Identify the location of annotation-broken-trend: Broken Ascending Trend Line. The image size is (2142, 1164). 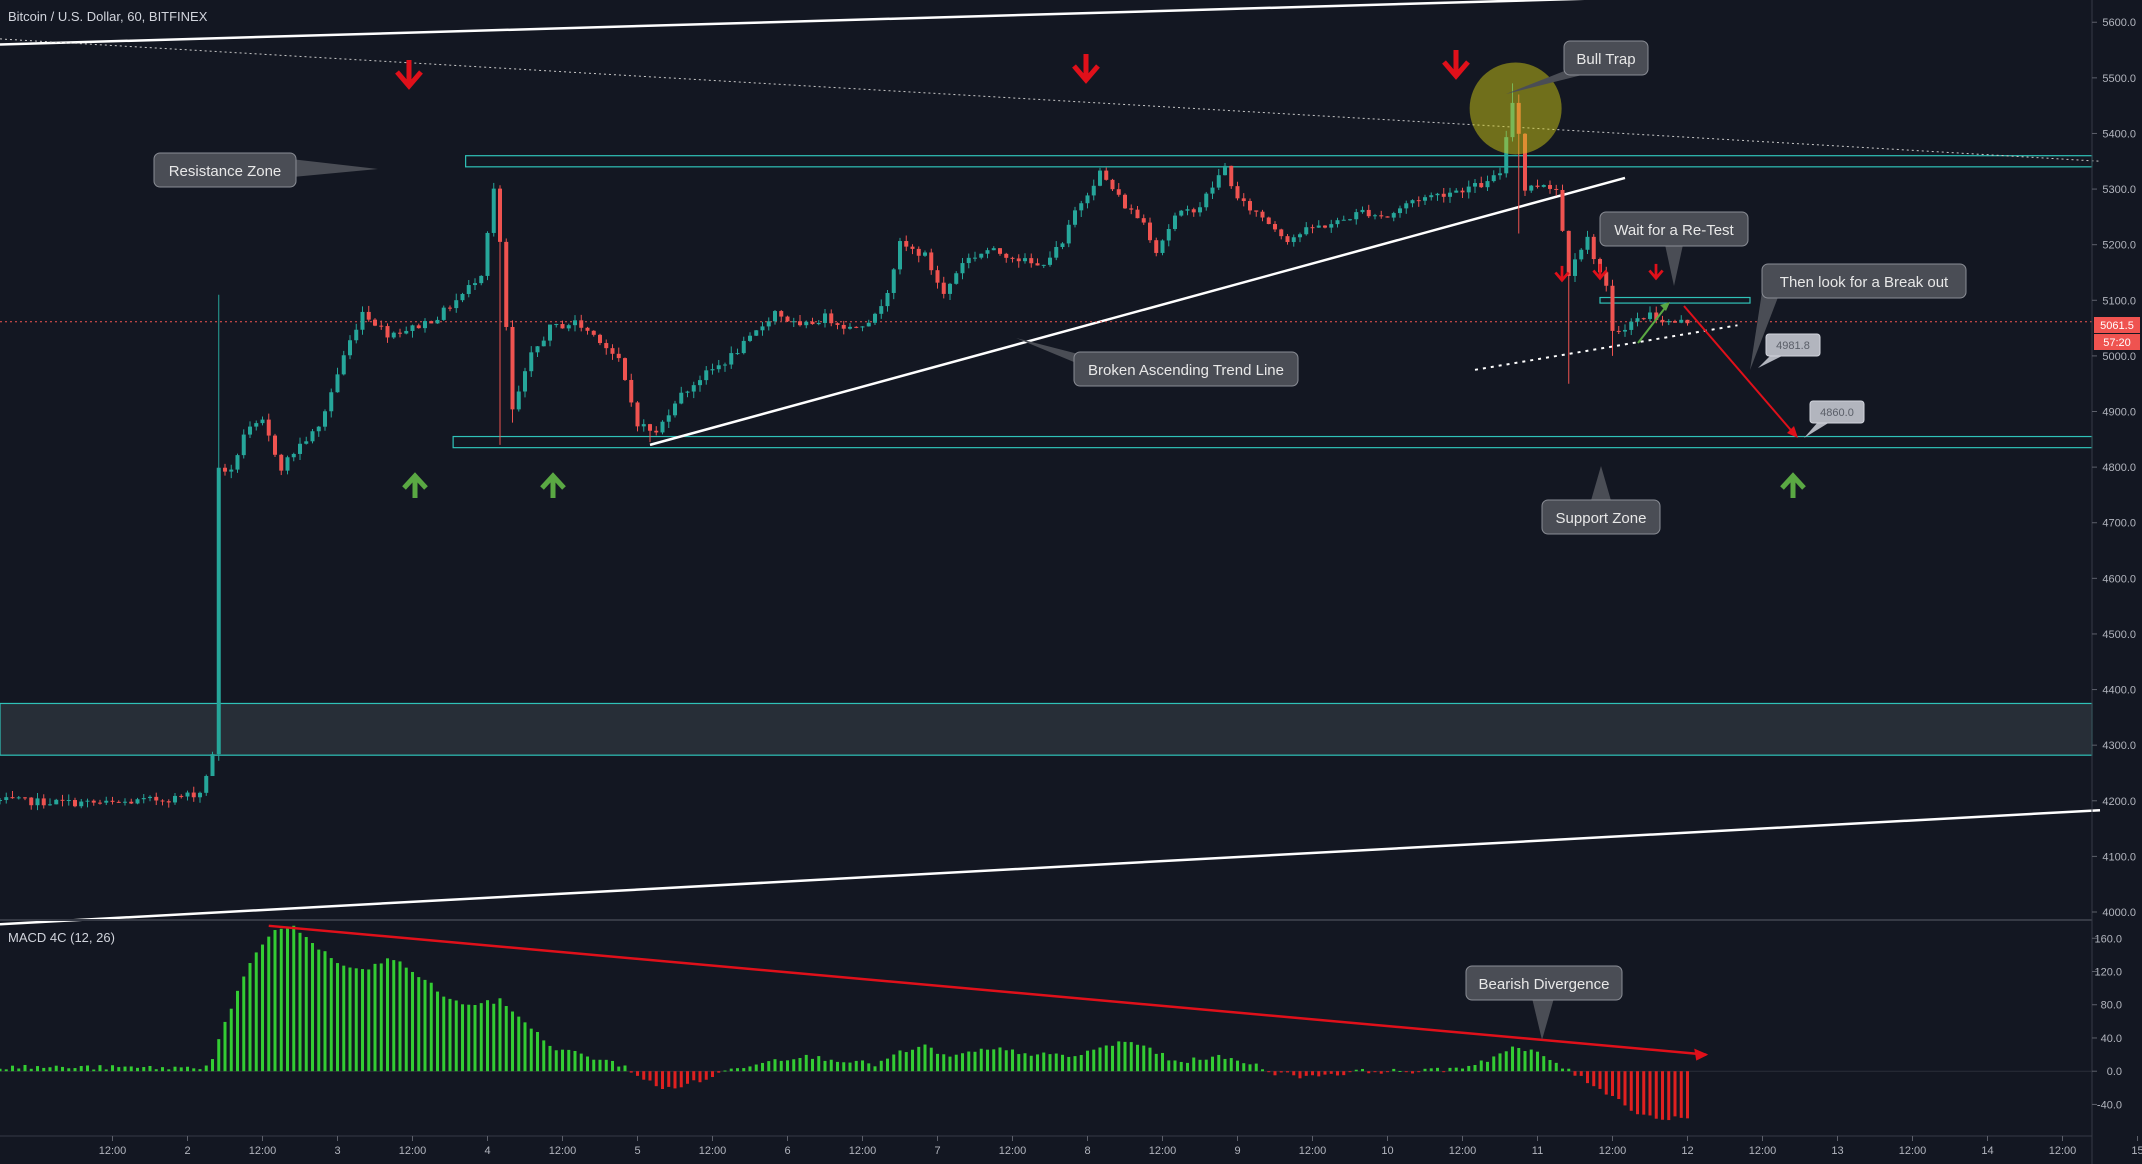
(1157, 362).